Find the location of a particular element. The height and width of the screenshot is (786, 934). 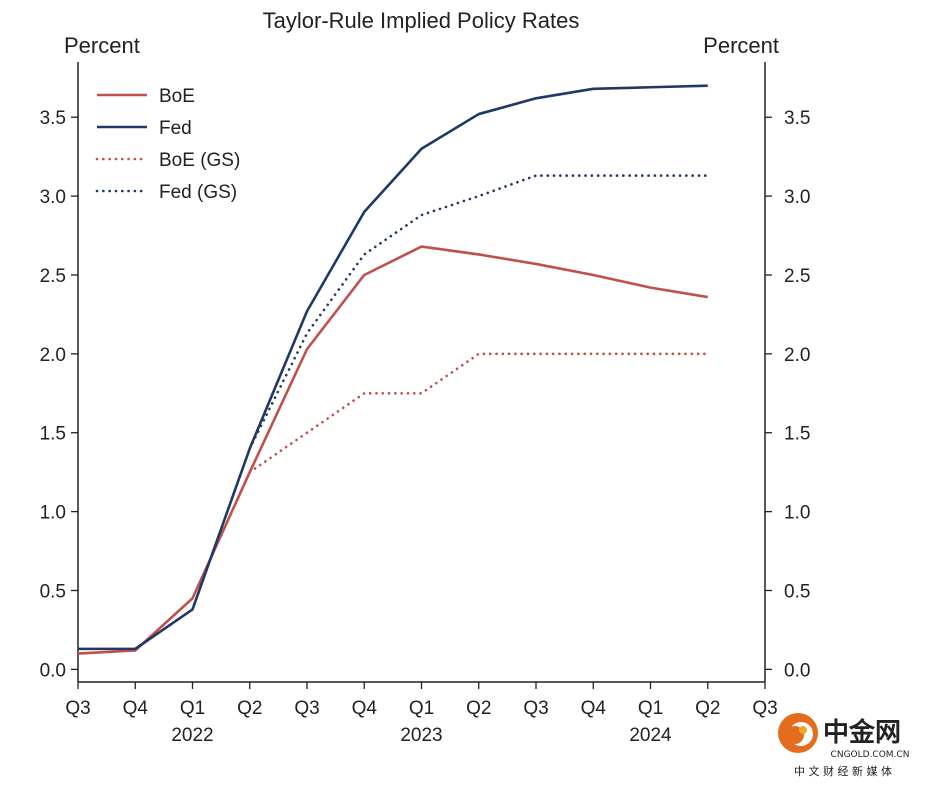

y-tick-label-right: 0.0 is located at coordinates (797, 670).